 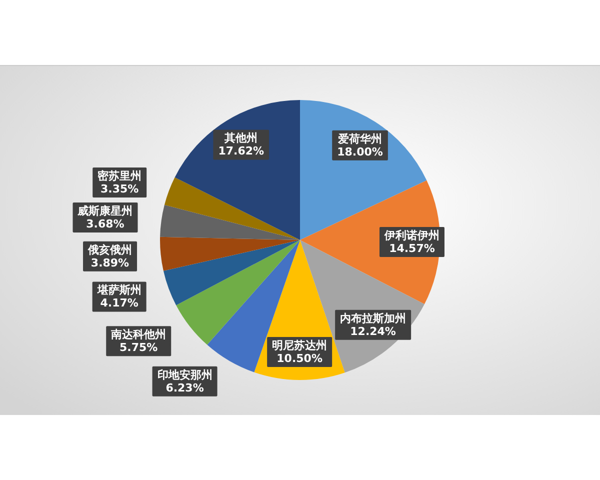 I want to click on data-label: 12.24%, so click(x=373, y=331).